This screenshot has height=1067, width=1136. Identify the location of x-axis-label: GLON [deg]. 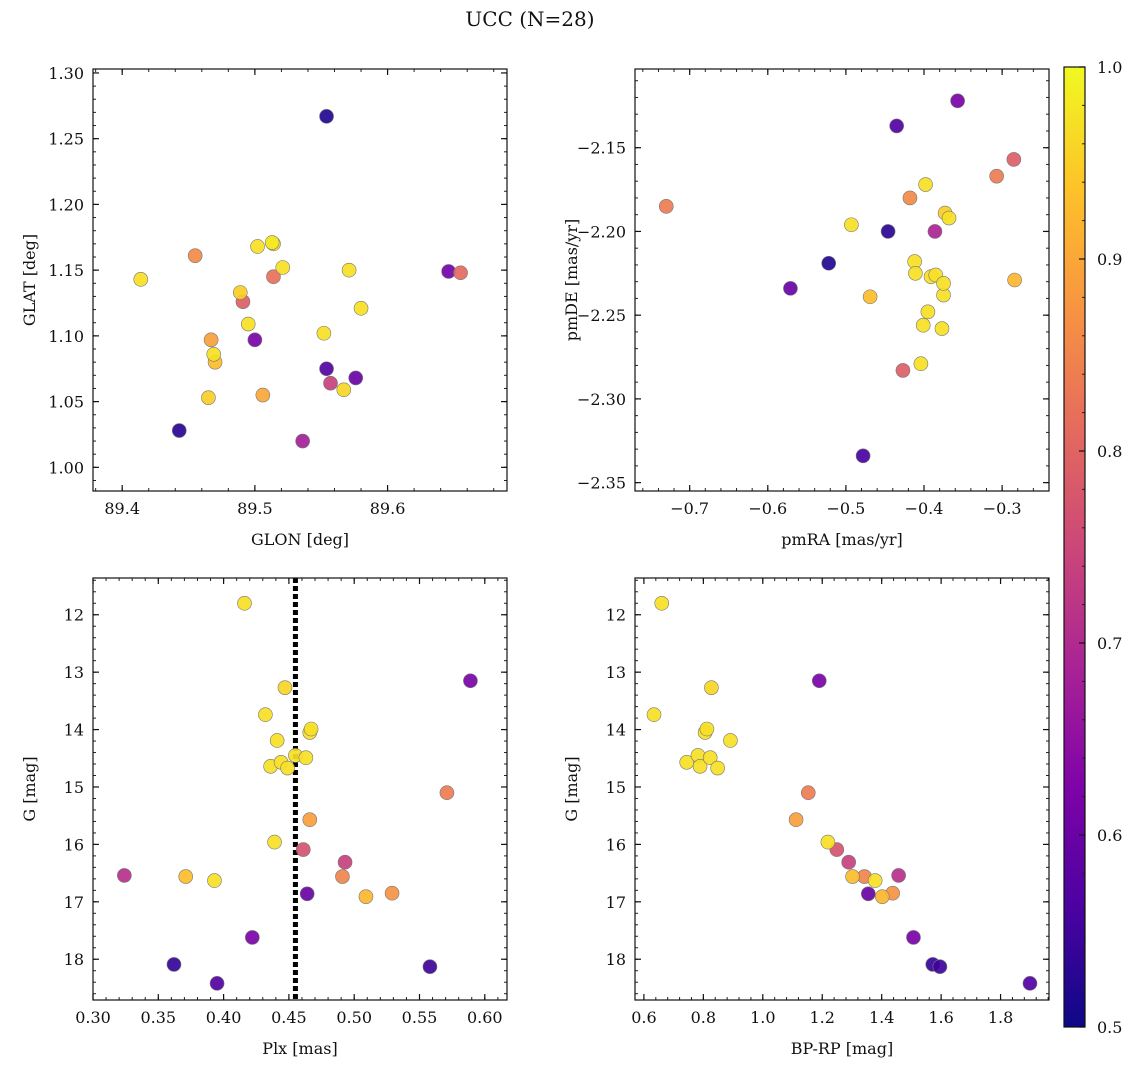
(300, 539).